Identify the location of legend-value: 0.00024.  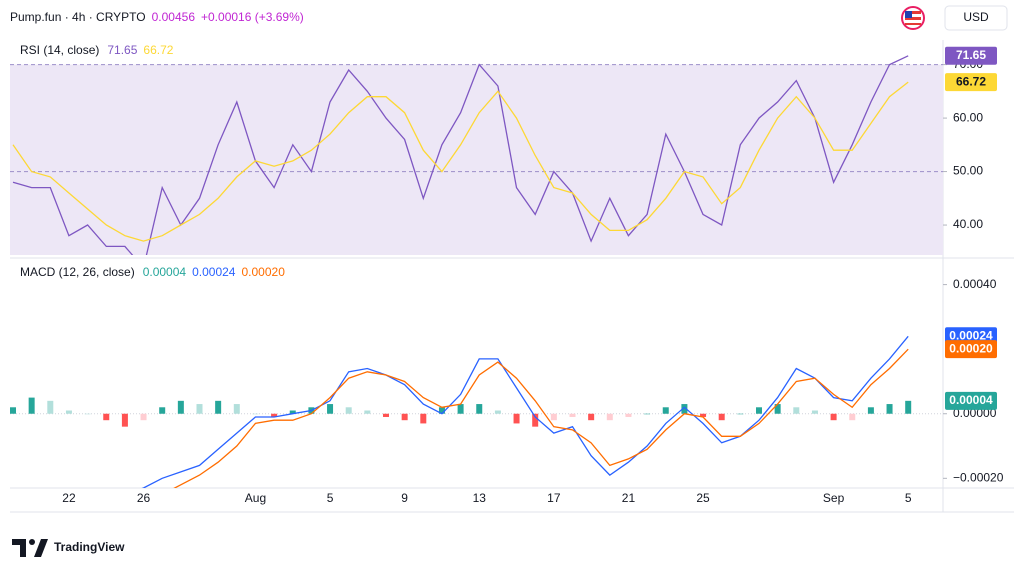
(214, 272).